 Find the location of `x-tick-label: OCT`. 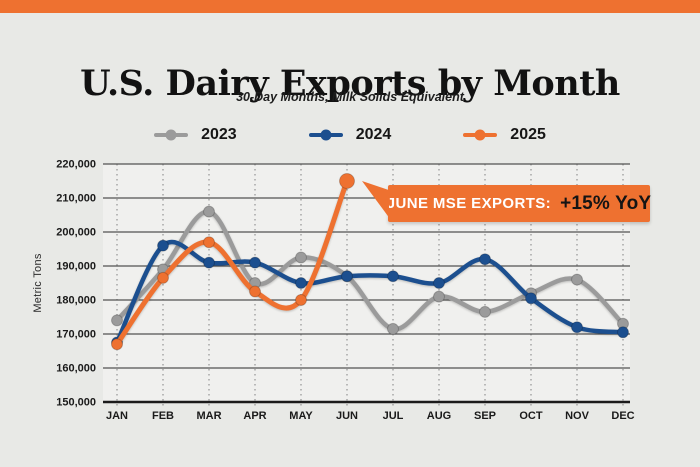

x-tick-label: OCT is located at coordinates (531, 416).